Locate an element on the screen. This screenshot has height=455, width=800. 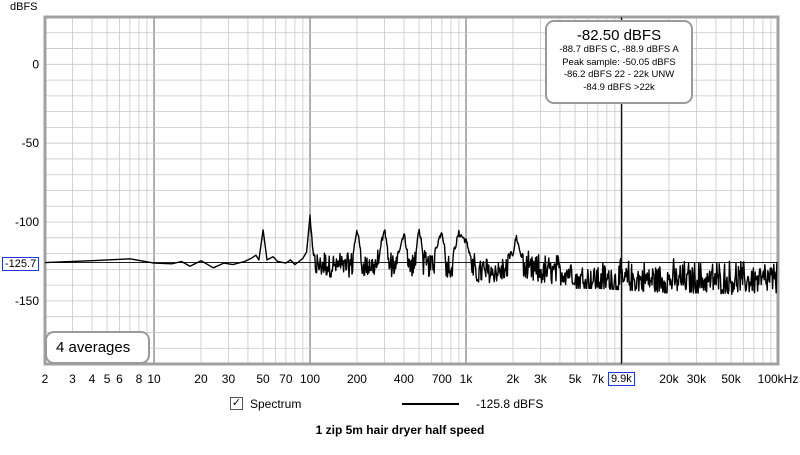
averages-box: 4 averages is located at coordinates (97, 347).